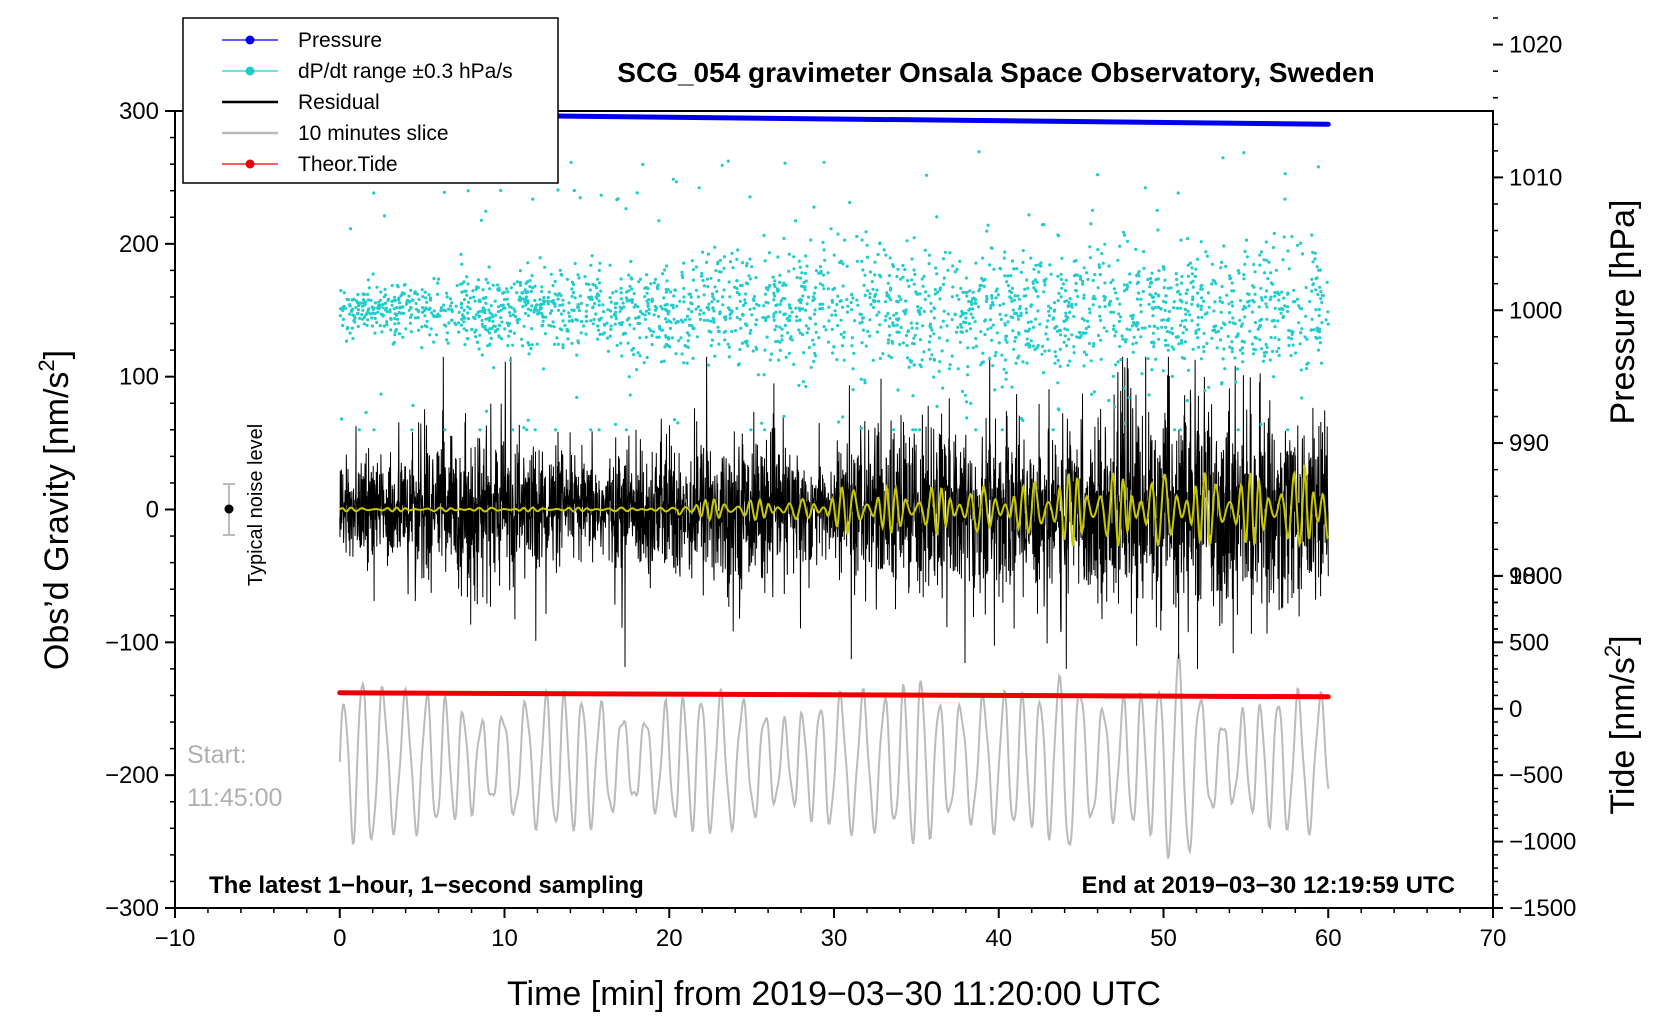 Image resolution: width=1676 pixels, height=1020 pixels. Describe the element at coordinates (834, 695) in the screenshot. I see `tide-series` at that location.